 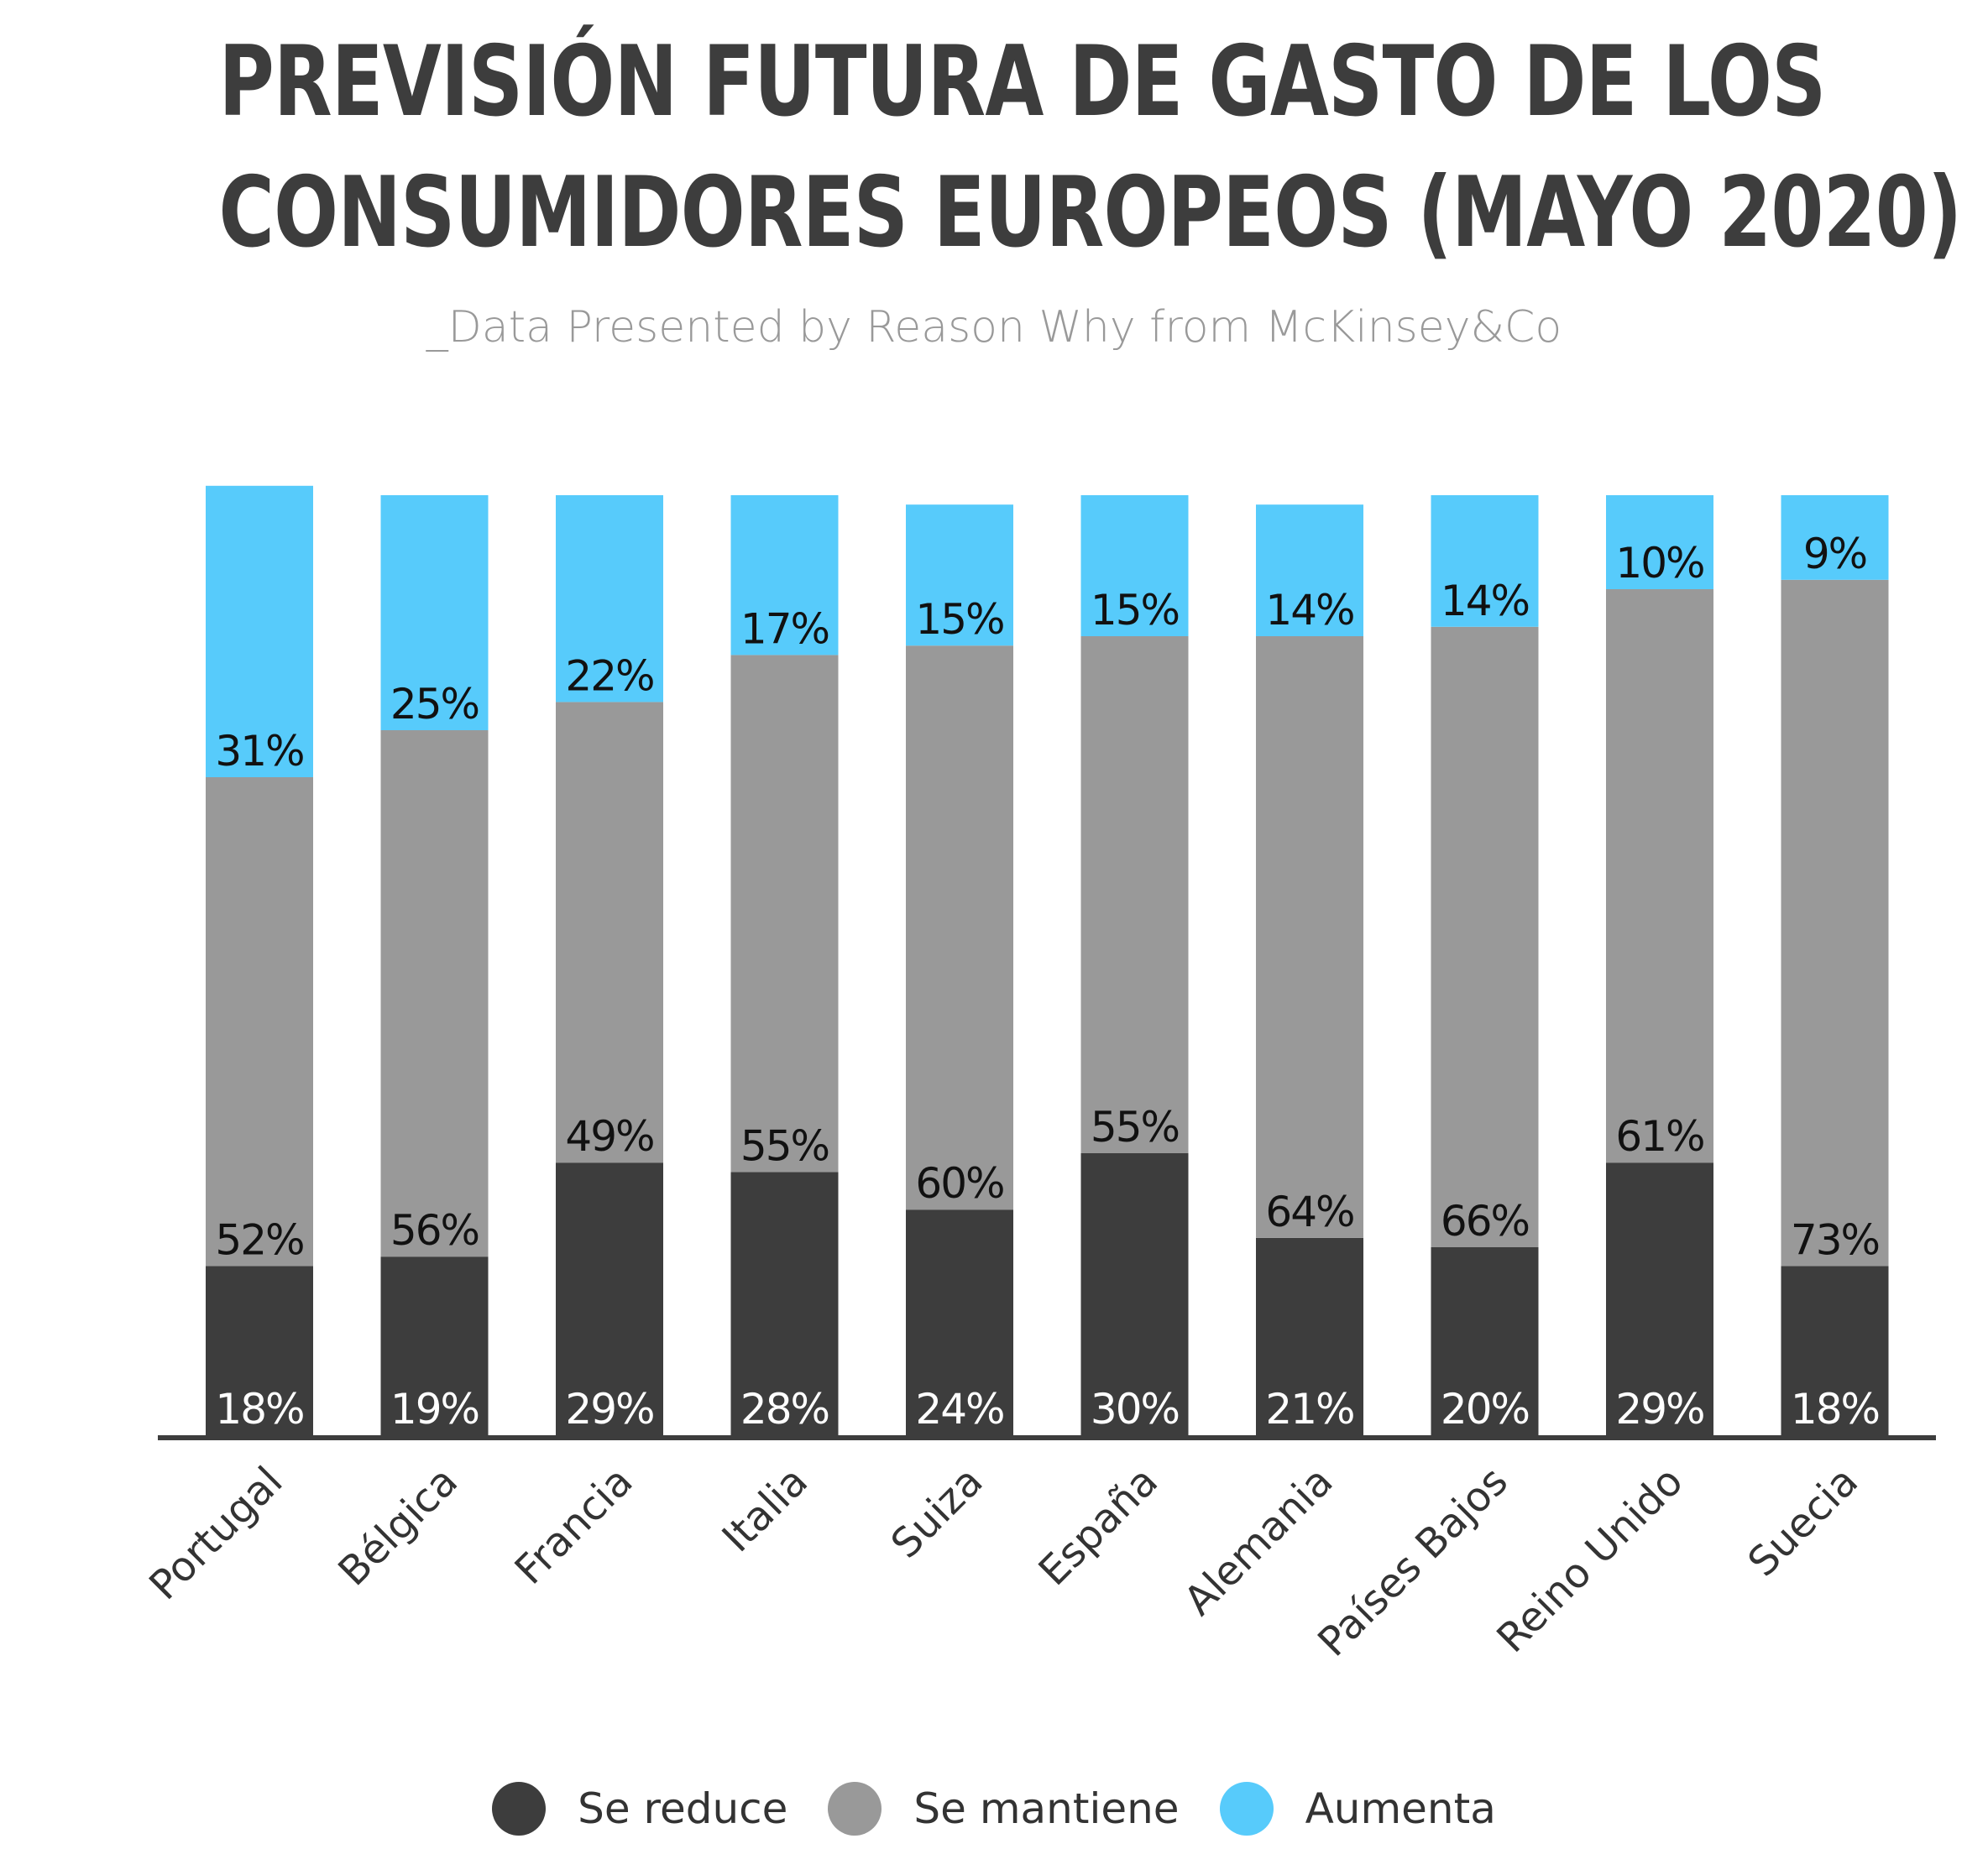 I want to click on legend: Se reduce Se mantiene Aumenta, so click(x=994, y=1808).